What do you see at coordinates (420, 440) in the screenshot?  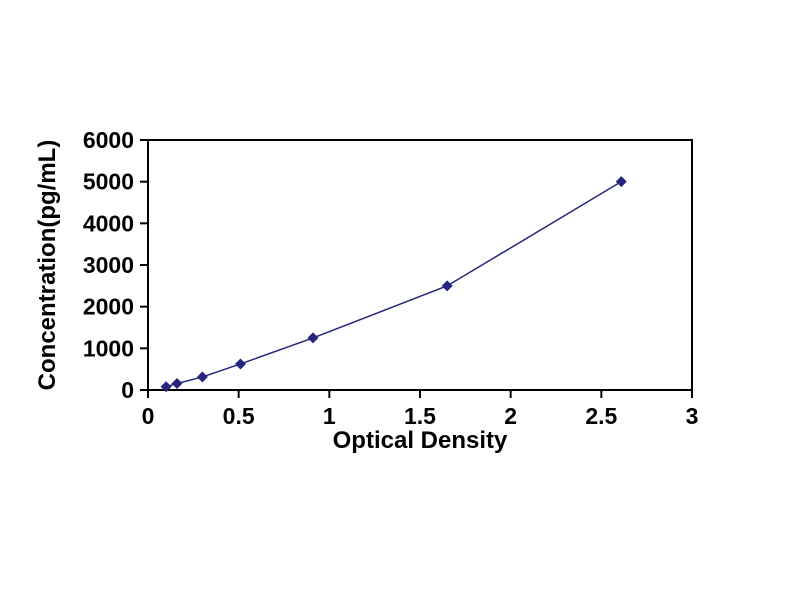 I see `x-axis-title: Optical Density` at bounding box center [420, 440].